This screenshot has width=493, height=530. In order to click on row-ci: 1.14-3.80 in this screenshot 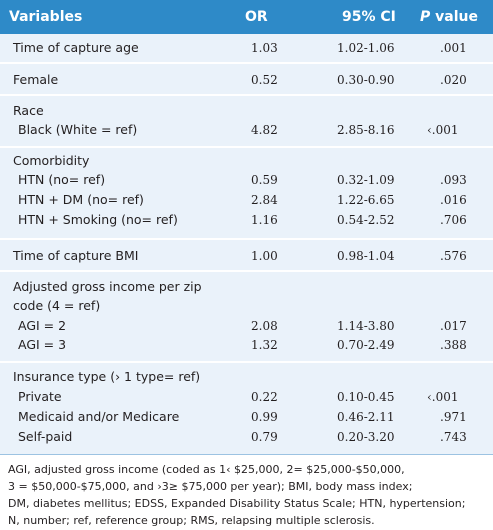, I will do `click(366, 326)`.